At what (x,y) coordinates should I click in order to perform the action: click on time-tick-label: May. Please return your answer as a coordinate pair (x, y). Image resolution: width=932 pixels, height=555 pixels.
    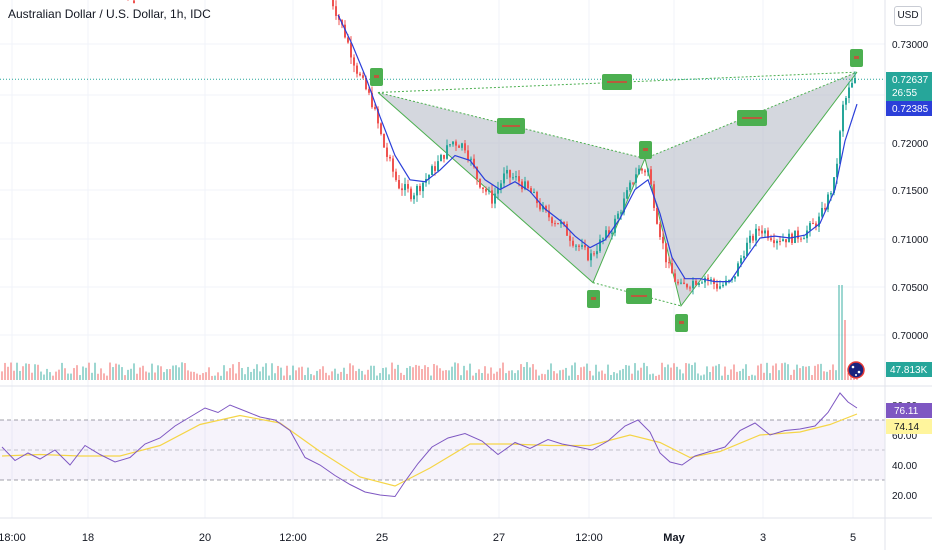
    Looking at the image, I should click on (674, 538).